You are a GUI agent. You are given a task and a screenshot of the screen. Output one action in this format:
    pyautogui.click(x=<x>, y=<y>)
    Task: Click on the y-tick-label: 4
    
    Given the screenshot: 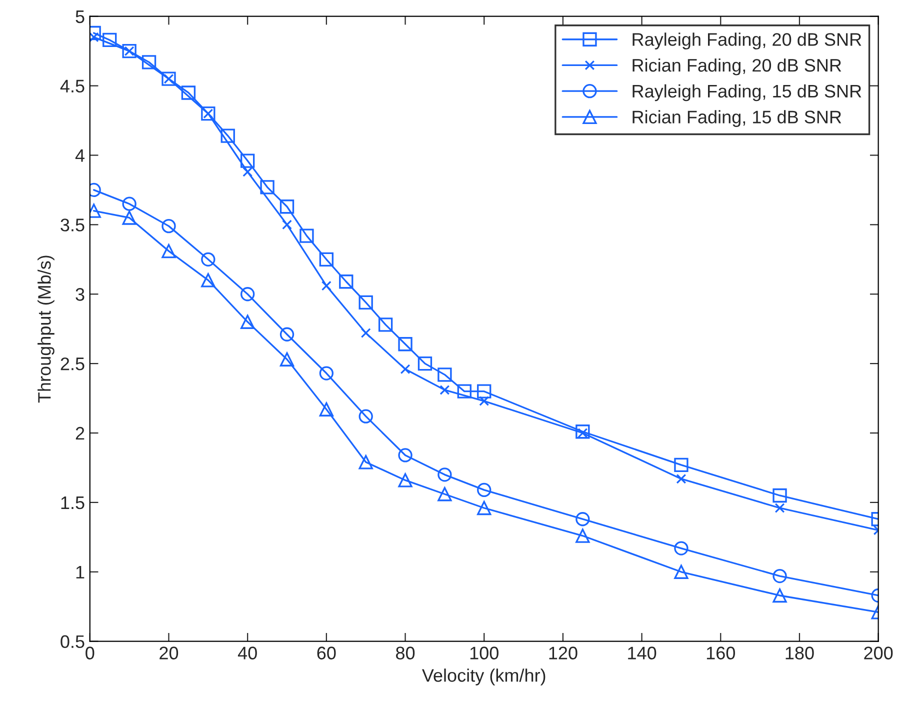 What is the action you would take?
    pyautogui.click(x=80, y=155)
    